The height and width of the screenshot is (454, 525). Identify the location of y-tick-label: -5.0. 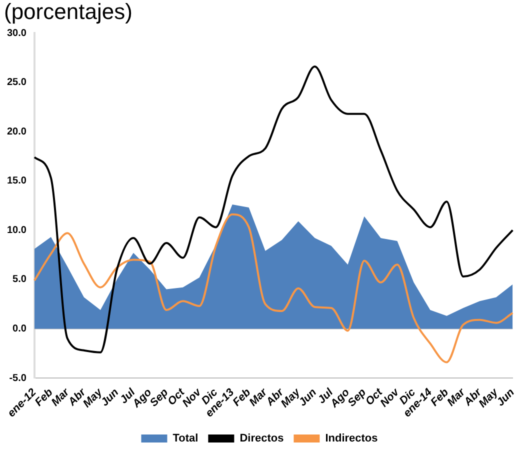
(18, 378).